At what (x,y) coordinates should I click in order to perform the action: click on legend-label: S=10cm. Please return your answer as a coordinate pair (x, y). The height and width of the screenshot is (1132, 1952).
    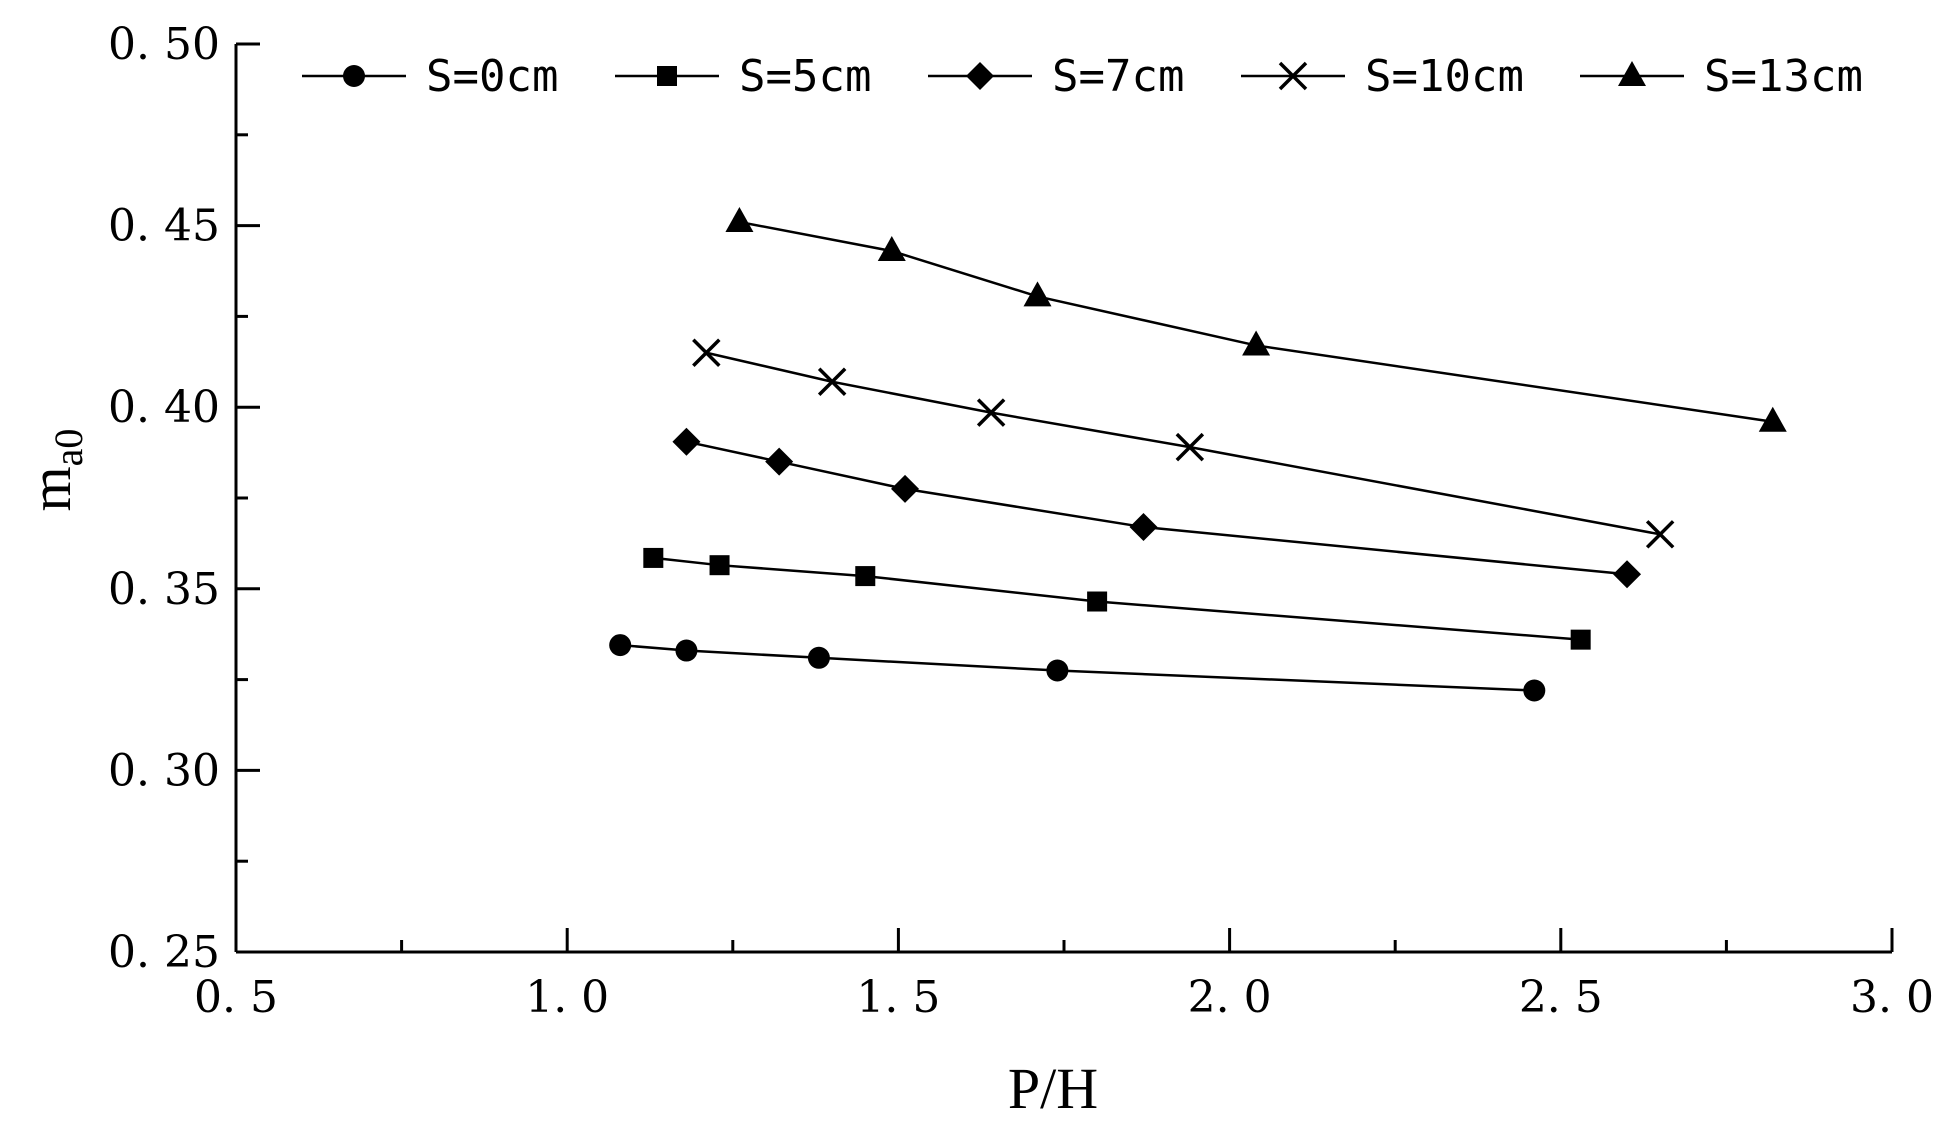
    Looking at the image, I should click on (1444, 76).